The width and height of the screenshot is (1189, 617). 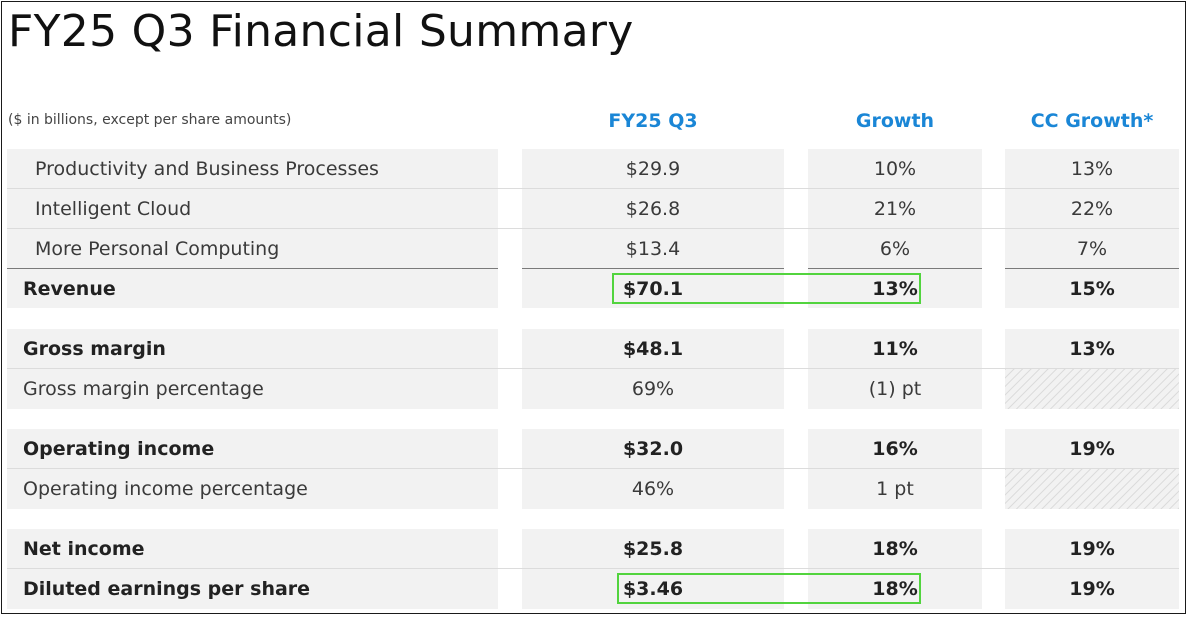 I want to click on cell-productivity-cc: 13%, so click(x=1092, y=169).